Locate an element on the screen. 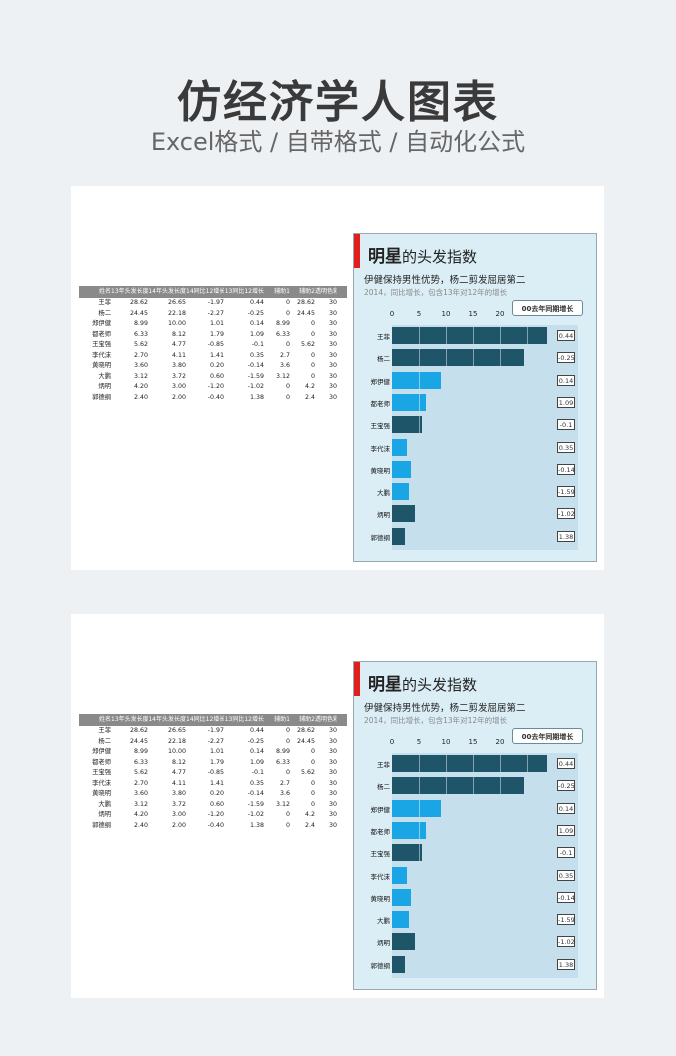 The height and width of the screenshot is (1056, 676). table-header-cell: 13年头发长度 is located at coordinates (129, 291).